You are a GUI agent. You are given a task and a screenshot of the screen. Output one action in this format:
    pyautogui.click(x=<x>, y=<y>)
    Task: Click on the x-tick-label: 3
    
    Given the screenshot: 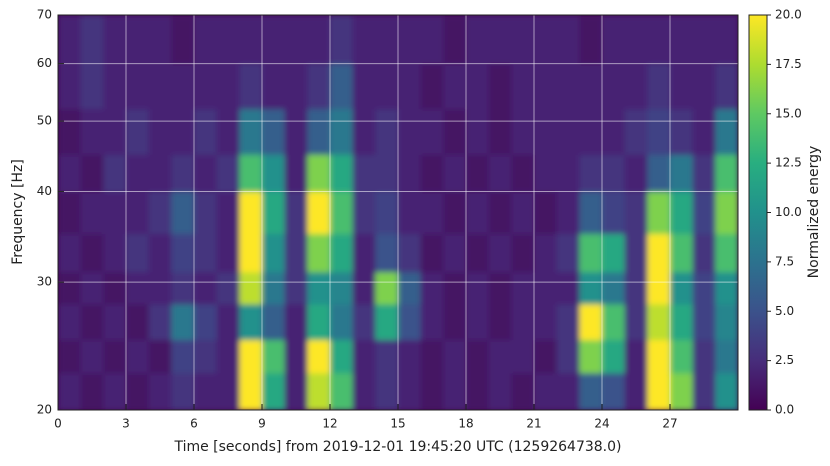 What is the action you would take?
    pyautogui.click(x=126, y=424)
    